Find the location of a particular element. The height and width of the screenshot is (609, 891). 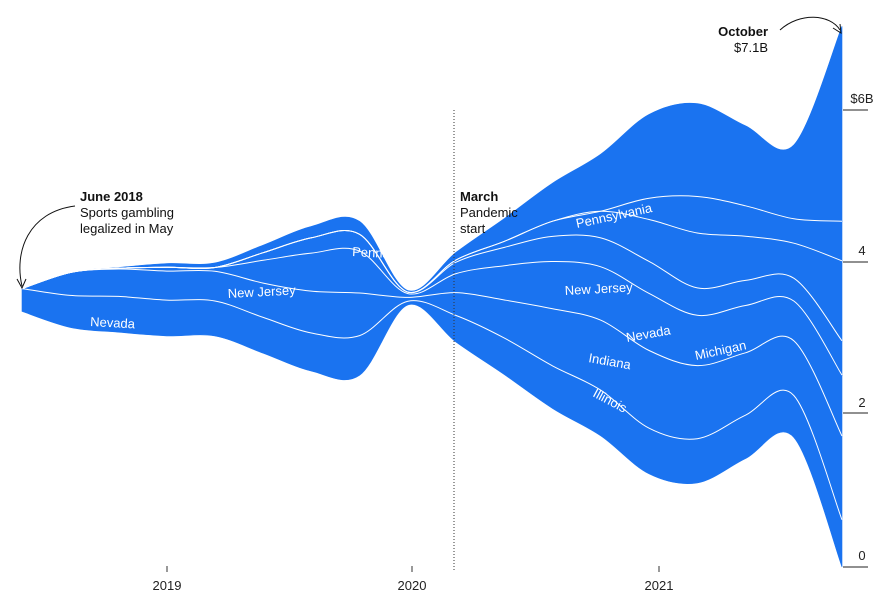

y-tick-label-0: 0 is located at coordinates (861, 555).